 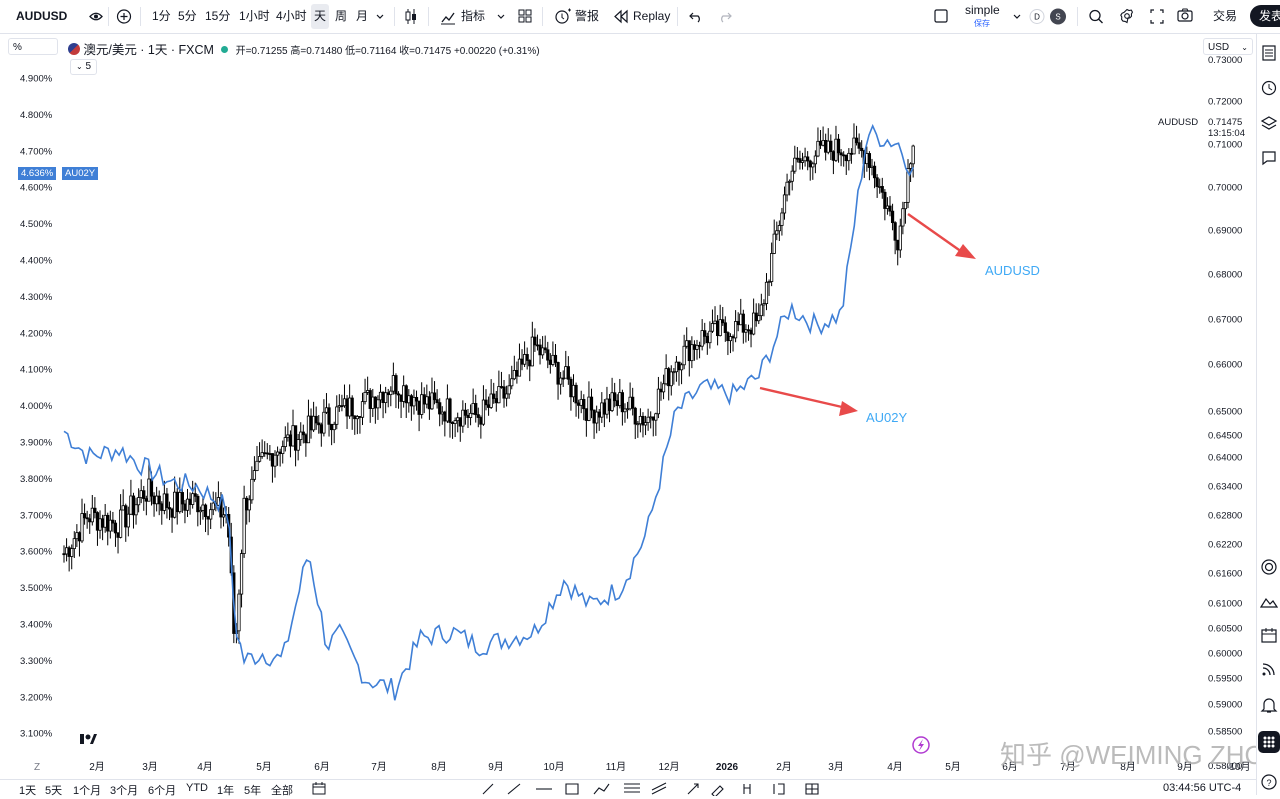 What do you see at coordinates (941, 16) in the screenshot?
I see `layout-checkbox-icon` at bounding box center [941, 16].